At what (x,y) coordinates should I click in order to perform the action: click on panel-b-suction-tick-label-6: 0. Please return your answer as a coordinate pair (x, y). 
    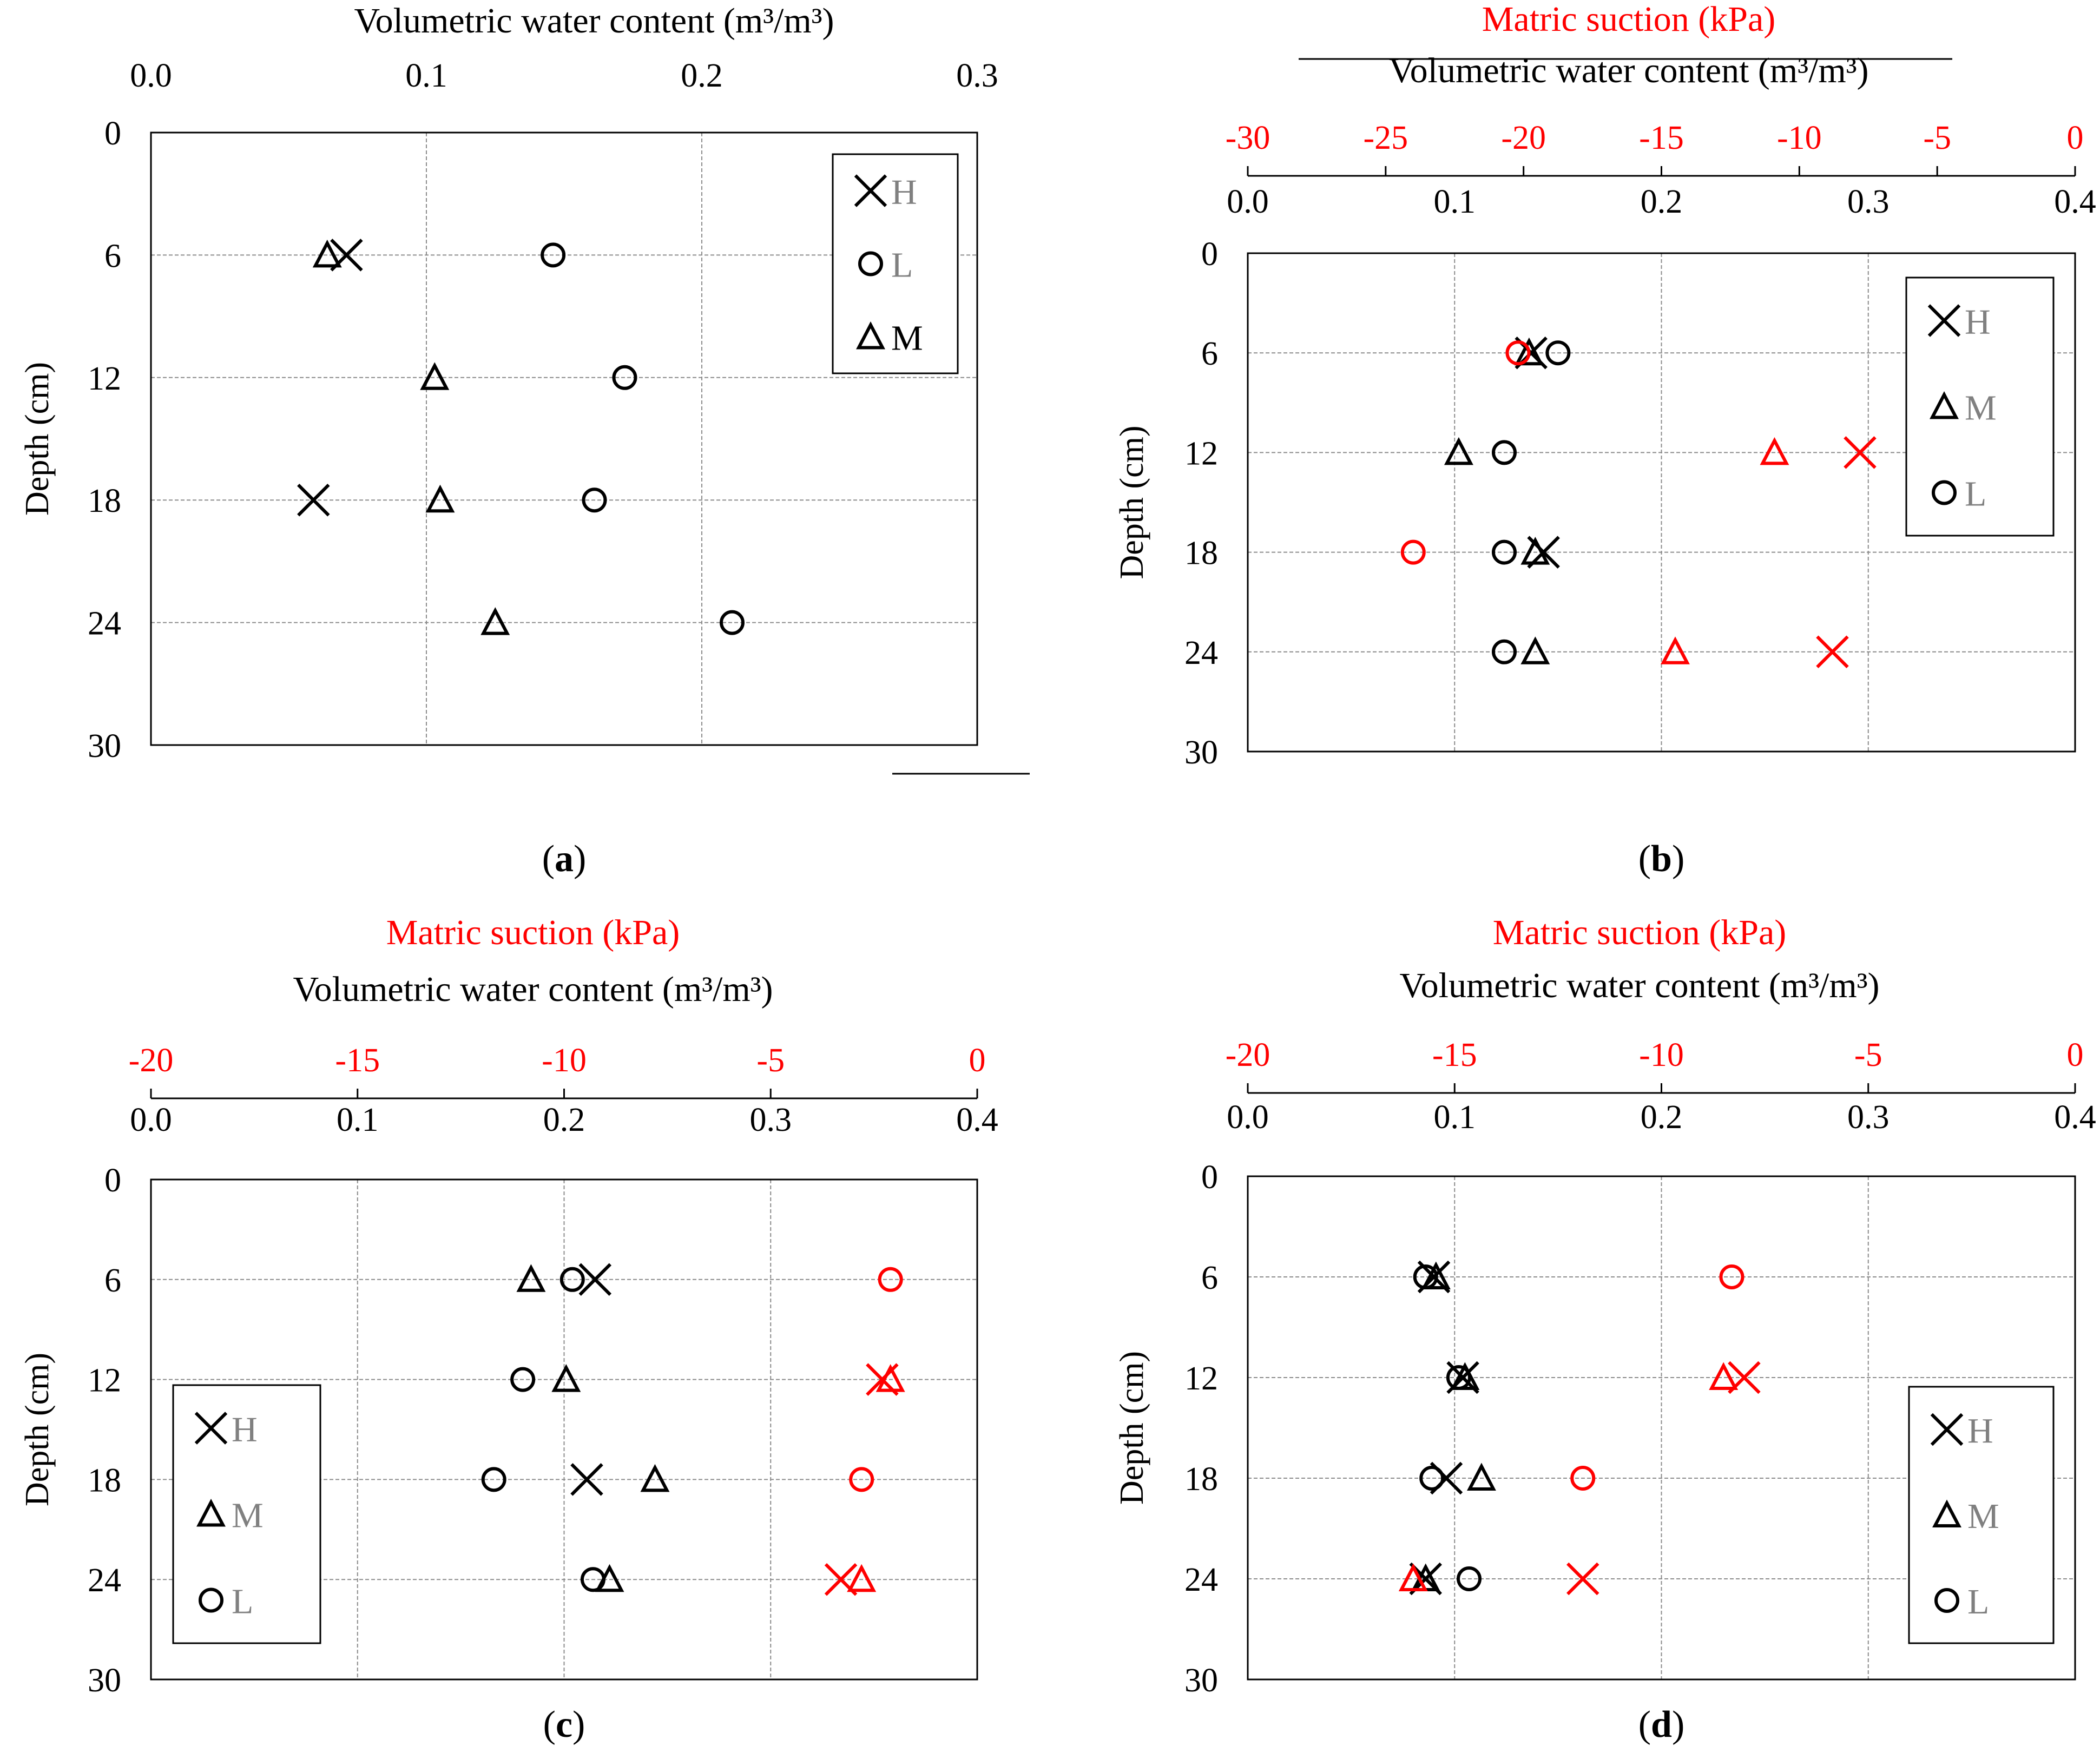
    Looking at the image, I should click on (2075, 138).